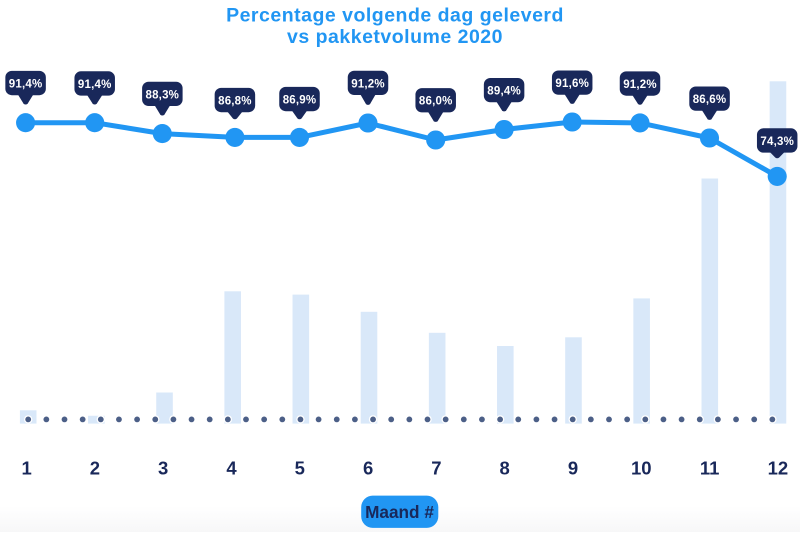  What do you see at coordinates (573, 467) in the screenshot?
I see `svg-text: 9` at bounding box center [573, 467].